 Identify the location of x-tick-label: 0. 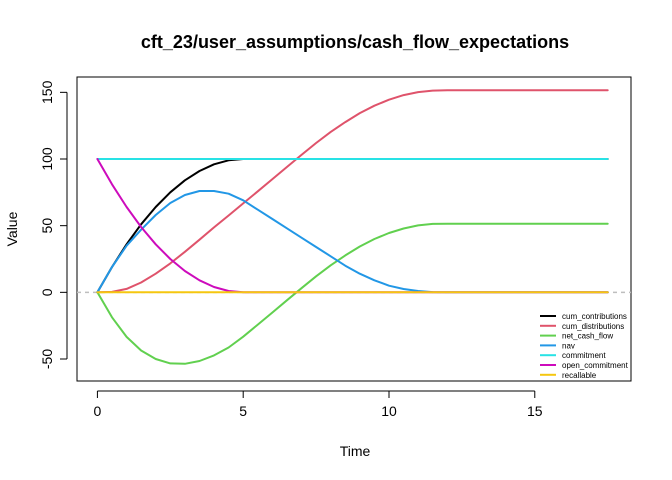
(98, 411).